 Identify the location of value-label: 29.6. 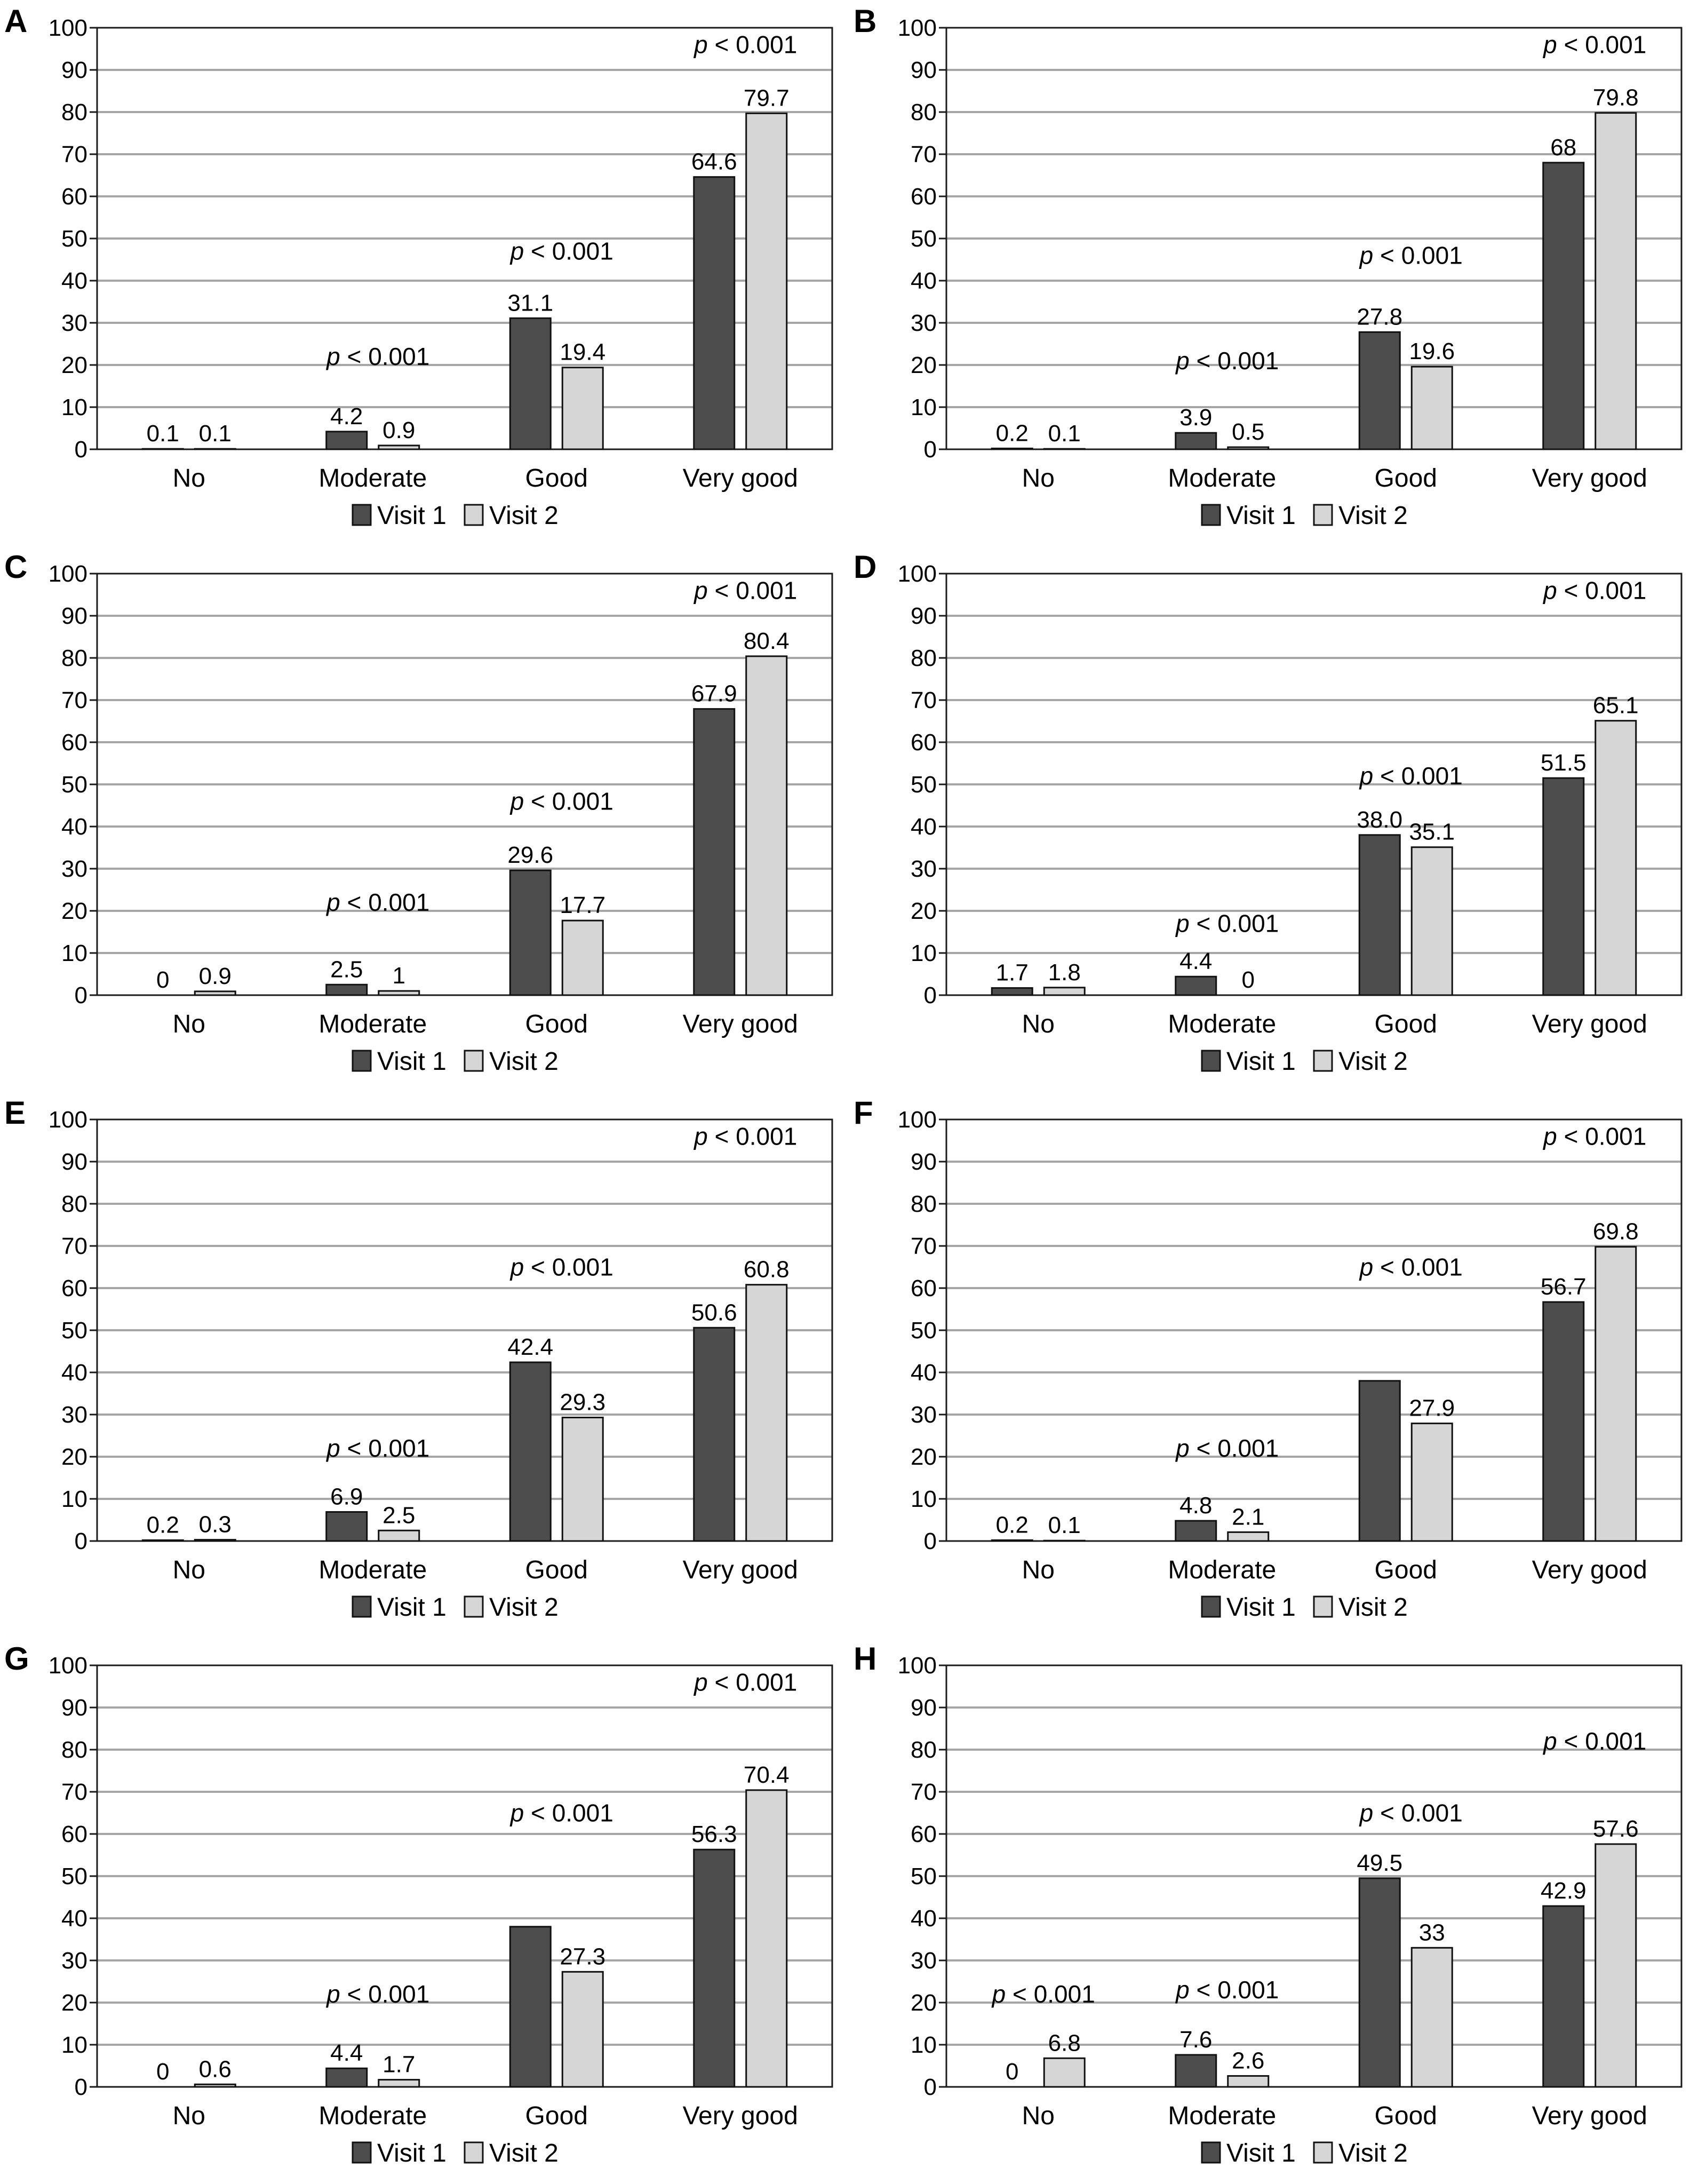
(530, 855).